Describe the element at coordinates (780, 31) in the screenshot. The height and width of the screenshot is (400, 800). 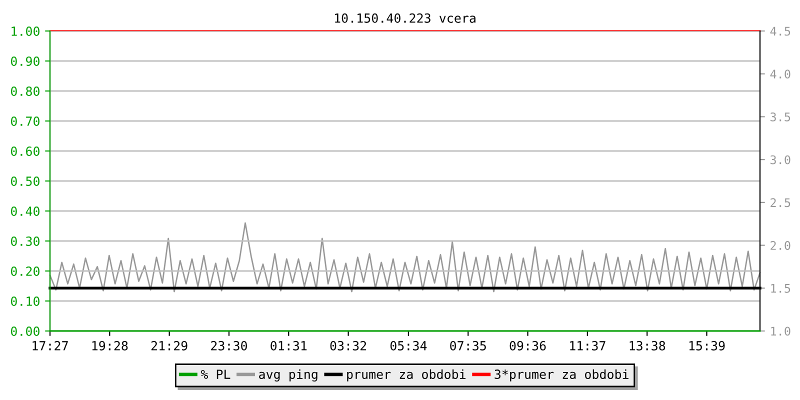
I see `y2-tick-label: 4.5` at that location.